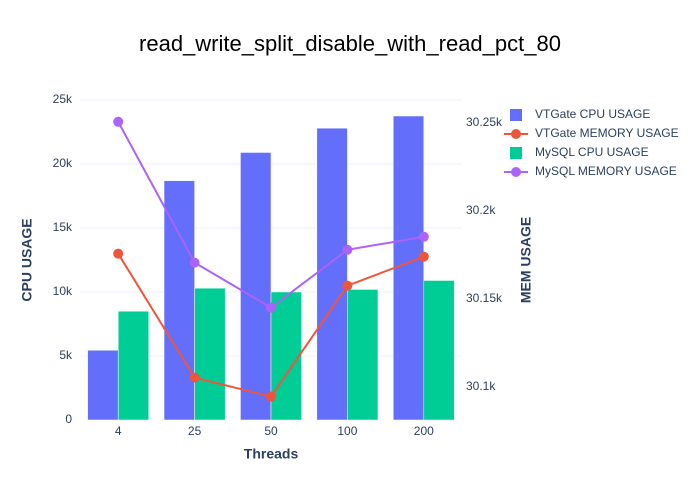  Describe the element at coordinates (606, 171) in the screenshot. I see `legend-label: MySQL MEMORY USAGE` at that location.